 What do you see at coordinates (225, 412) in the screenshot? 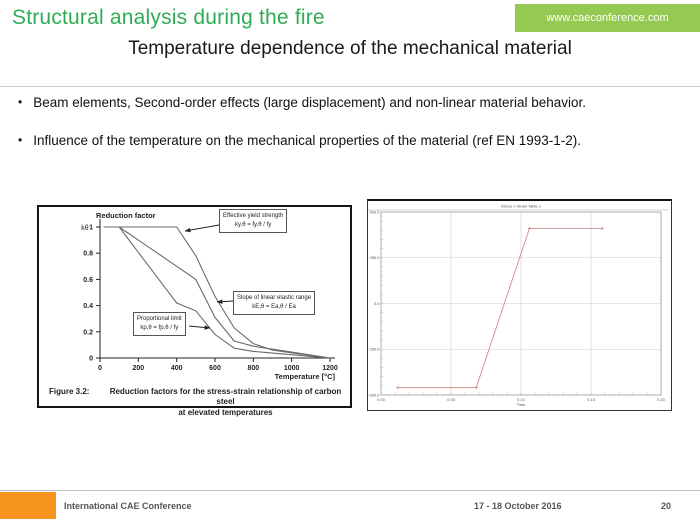
I see `caption-line-2: at elevated temperatures` at bounding box center [225, 412].